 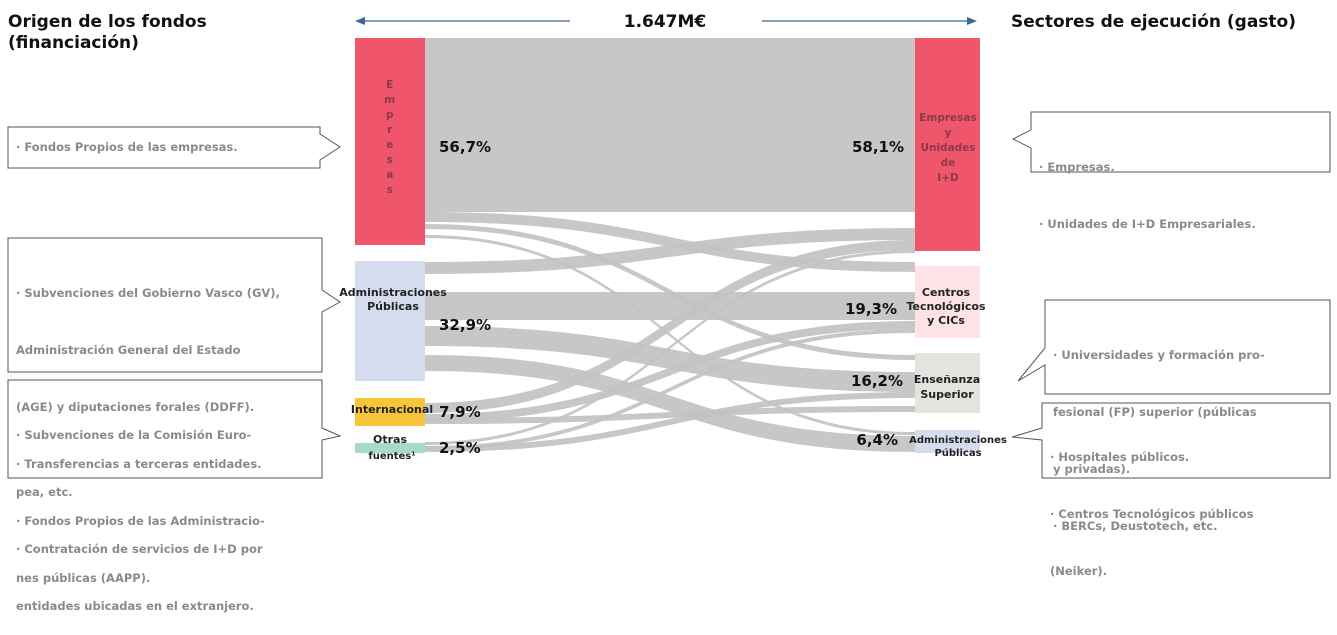 What do you see at coordinates (670, 251) in the screenshot?
I see `flow-ap-empresas` at bounding box center [670, 251].